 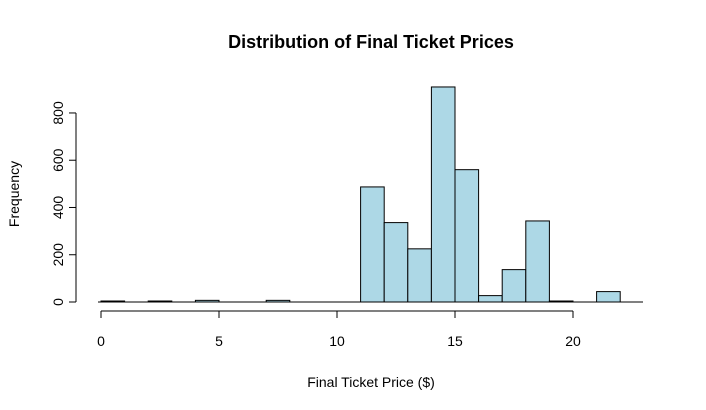 I want to click on y-tick-label: 0, so click(x=58, y=302).